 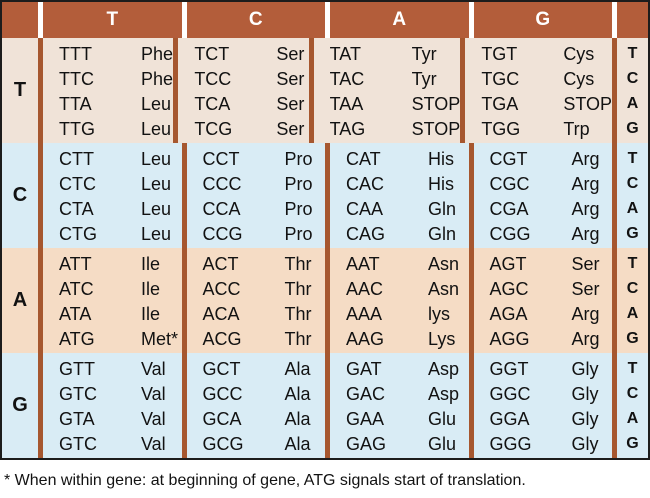 What do you see at coordinates (77, 339) in the screenshot?
I see `codon-text: ATG` at bounding box center [77, 339].